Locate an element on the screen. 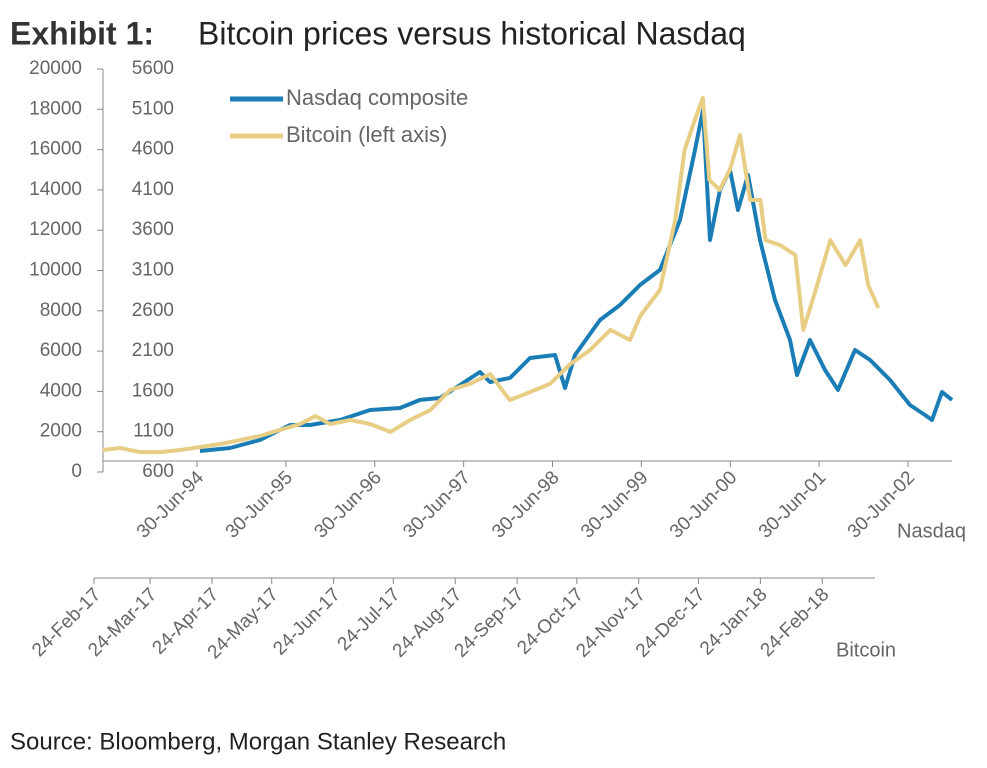 This screenshot has width=987, height=768. y2-tick-label: 3600 is located at coordinates (153, 229).